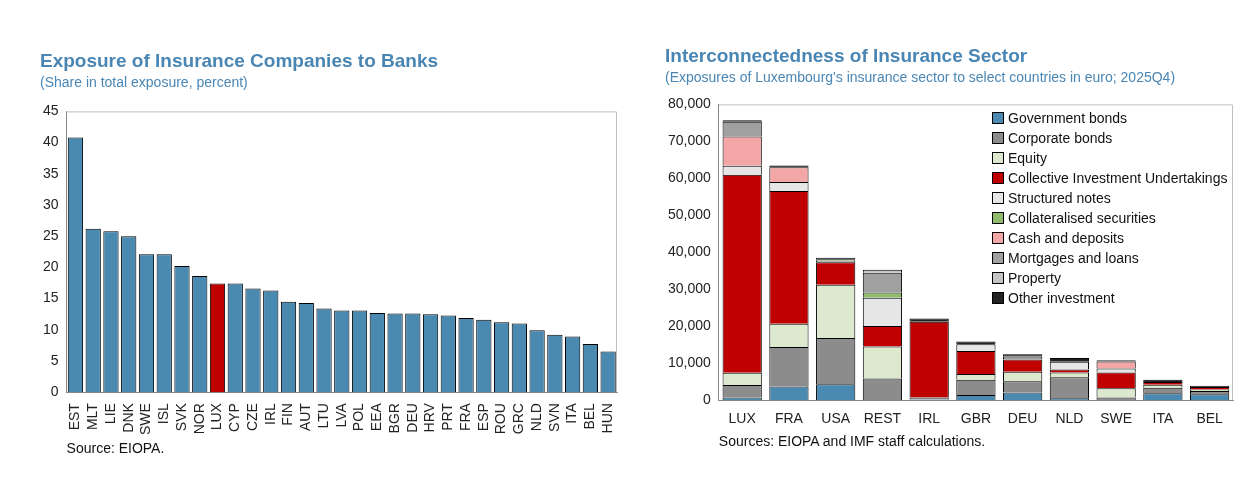 The height and width of the screenshot is (485, 1244). What do you see at coordinates (447, 416) in the screenshot?
I see `x-tick-label: PRT` at bounding box center [447, 416].